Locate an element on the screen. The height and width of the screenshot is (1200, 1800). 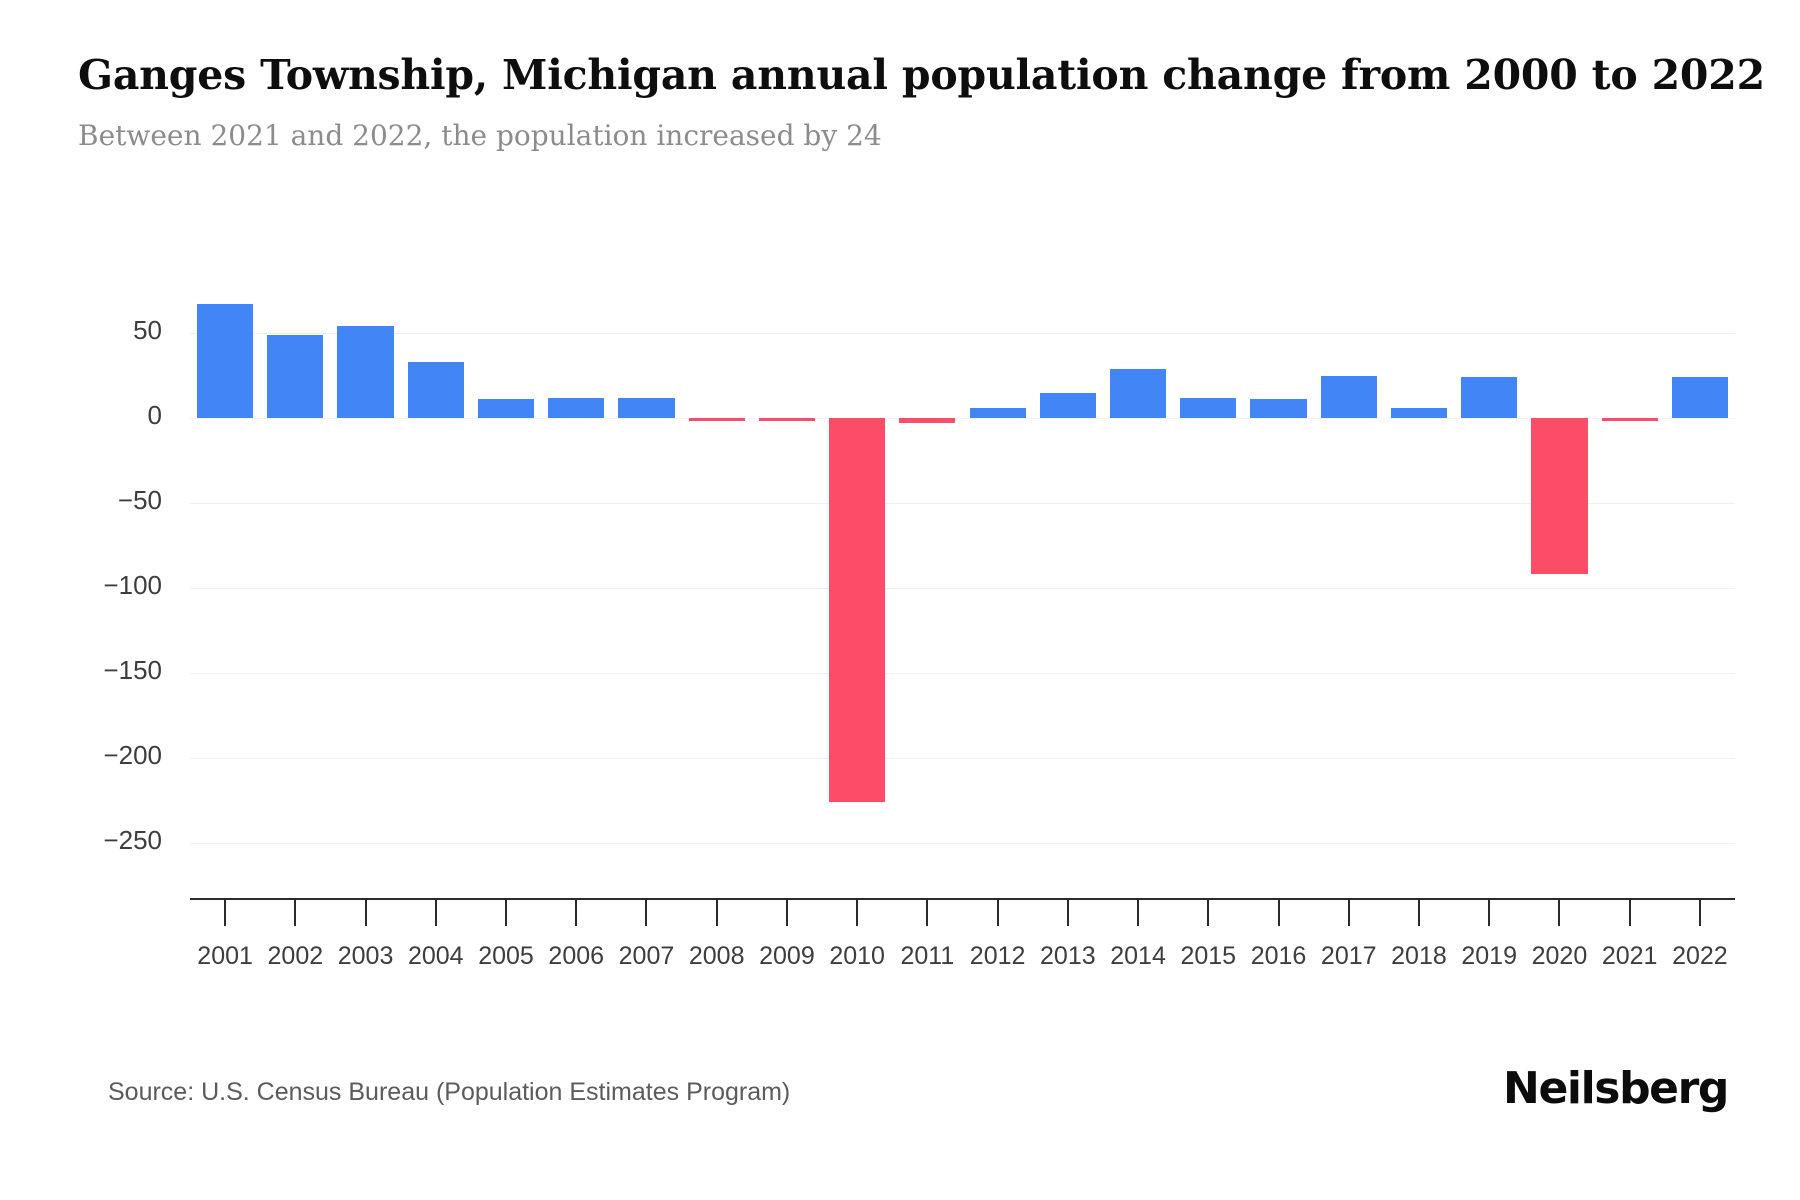
bar-2004 is located at coordinates (435, 389).